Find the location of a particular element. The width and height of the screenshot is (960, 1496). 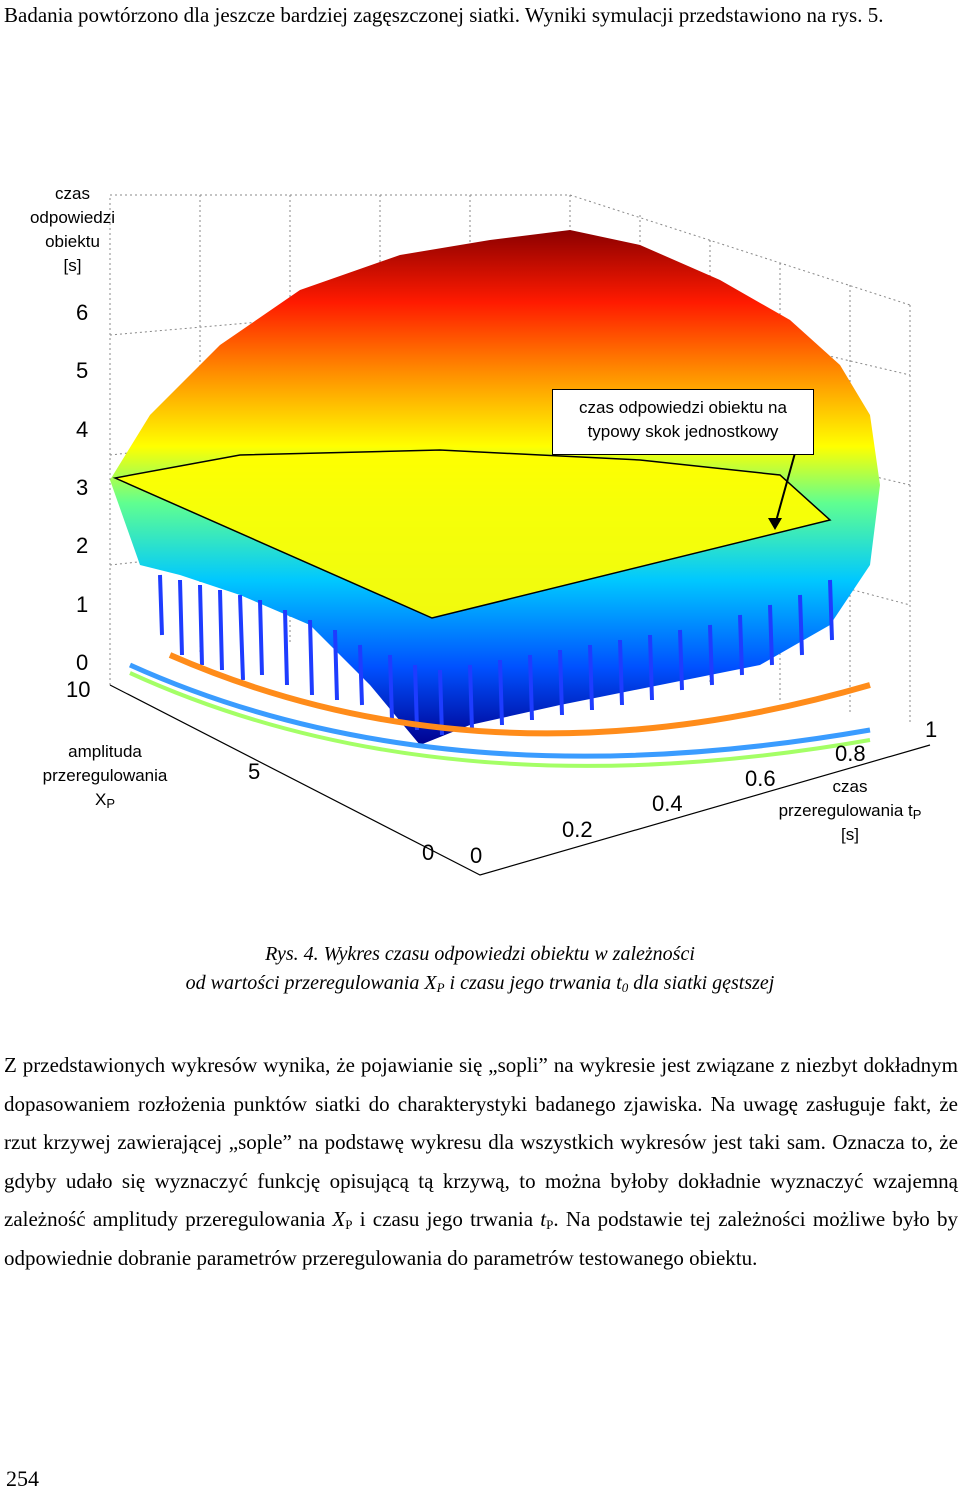

callout-line: typowy skok jednostkowy is located at coordinates (683, 431).